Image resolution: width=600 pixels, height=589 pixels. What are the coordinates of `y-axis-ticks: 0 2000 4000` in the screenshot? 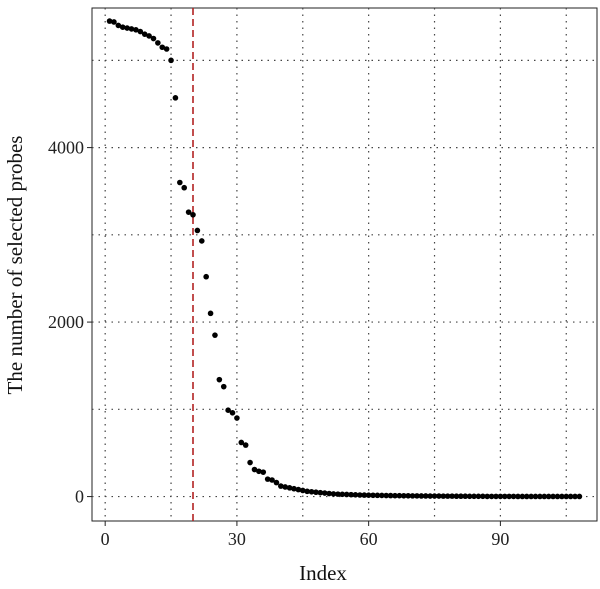 It's located at (70, 322).